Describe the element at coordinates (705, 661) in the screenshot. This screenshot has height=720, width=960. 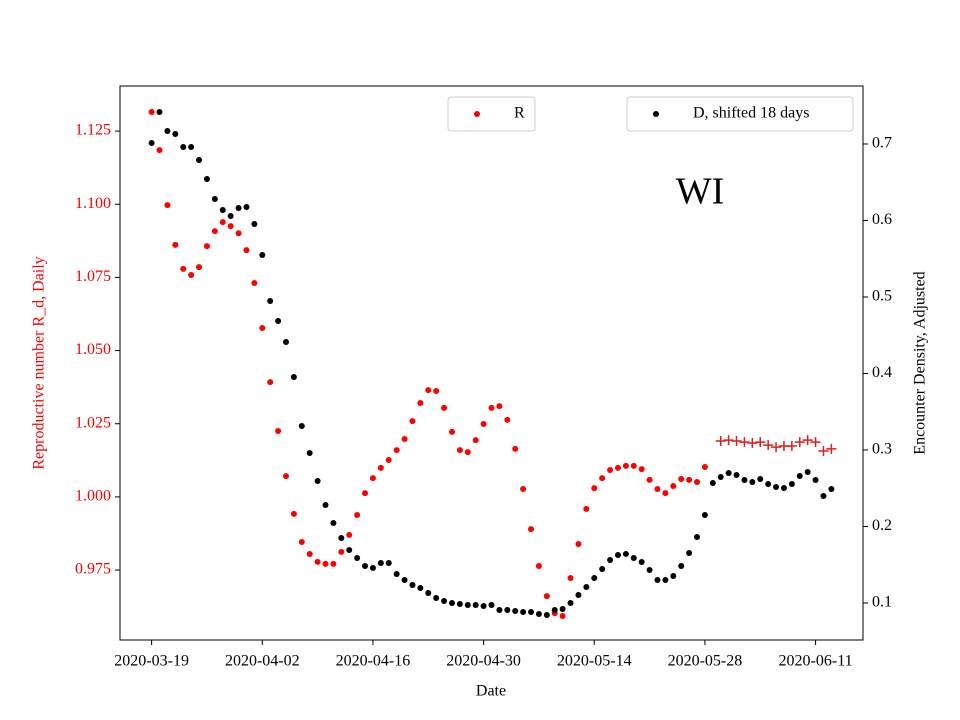
I see `x-tick-label: 2020-05-28` at that location.